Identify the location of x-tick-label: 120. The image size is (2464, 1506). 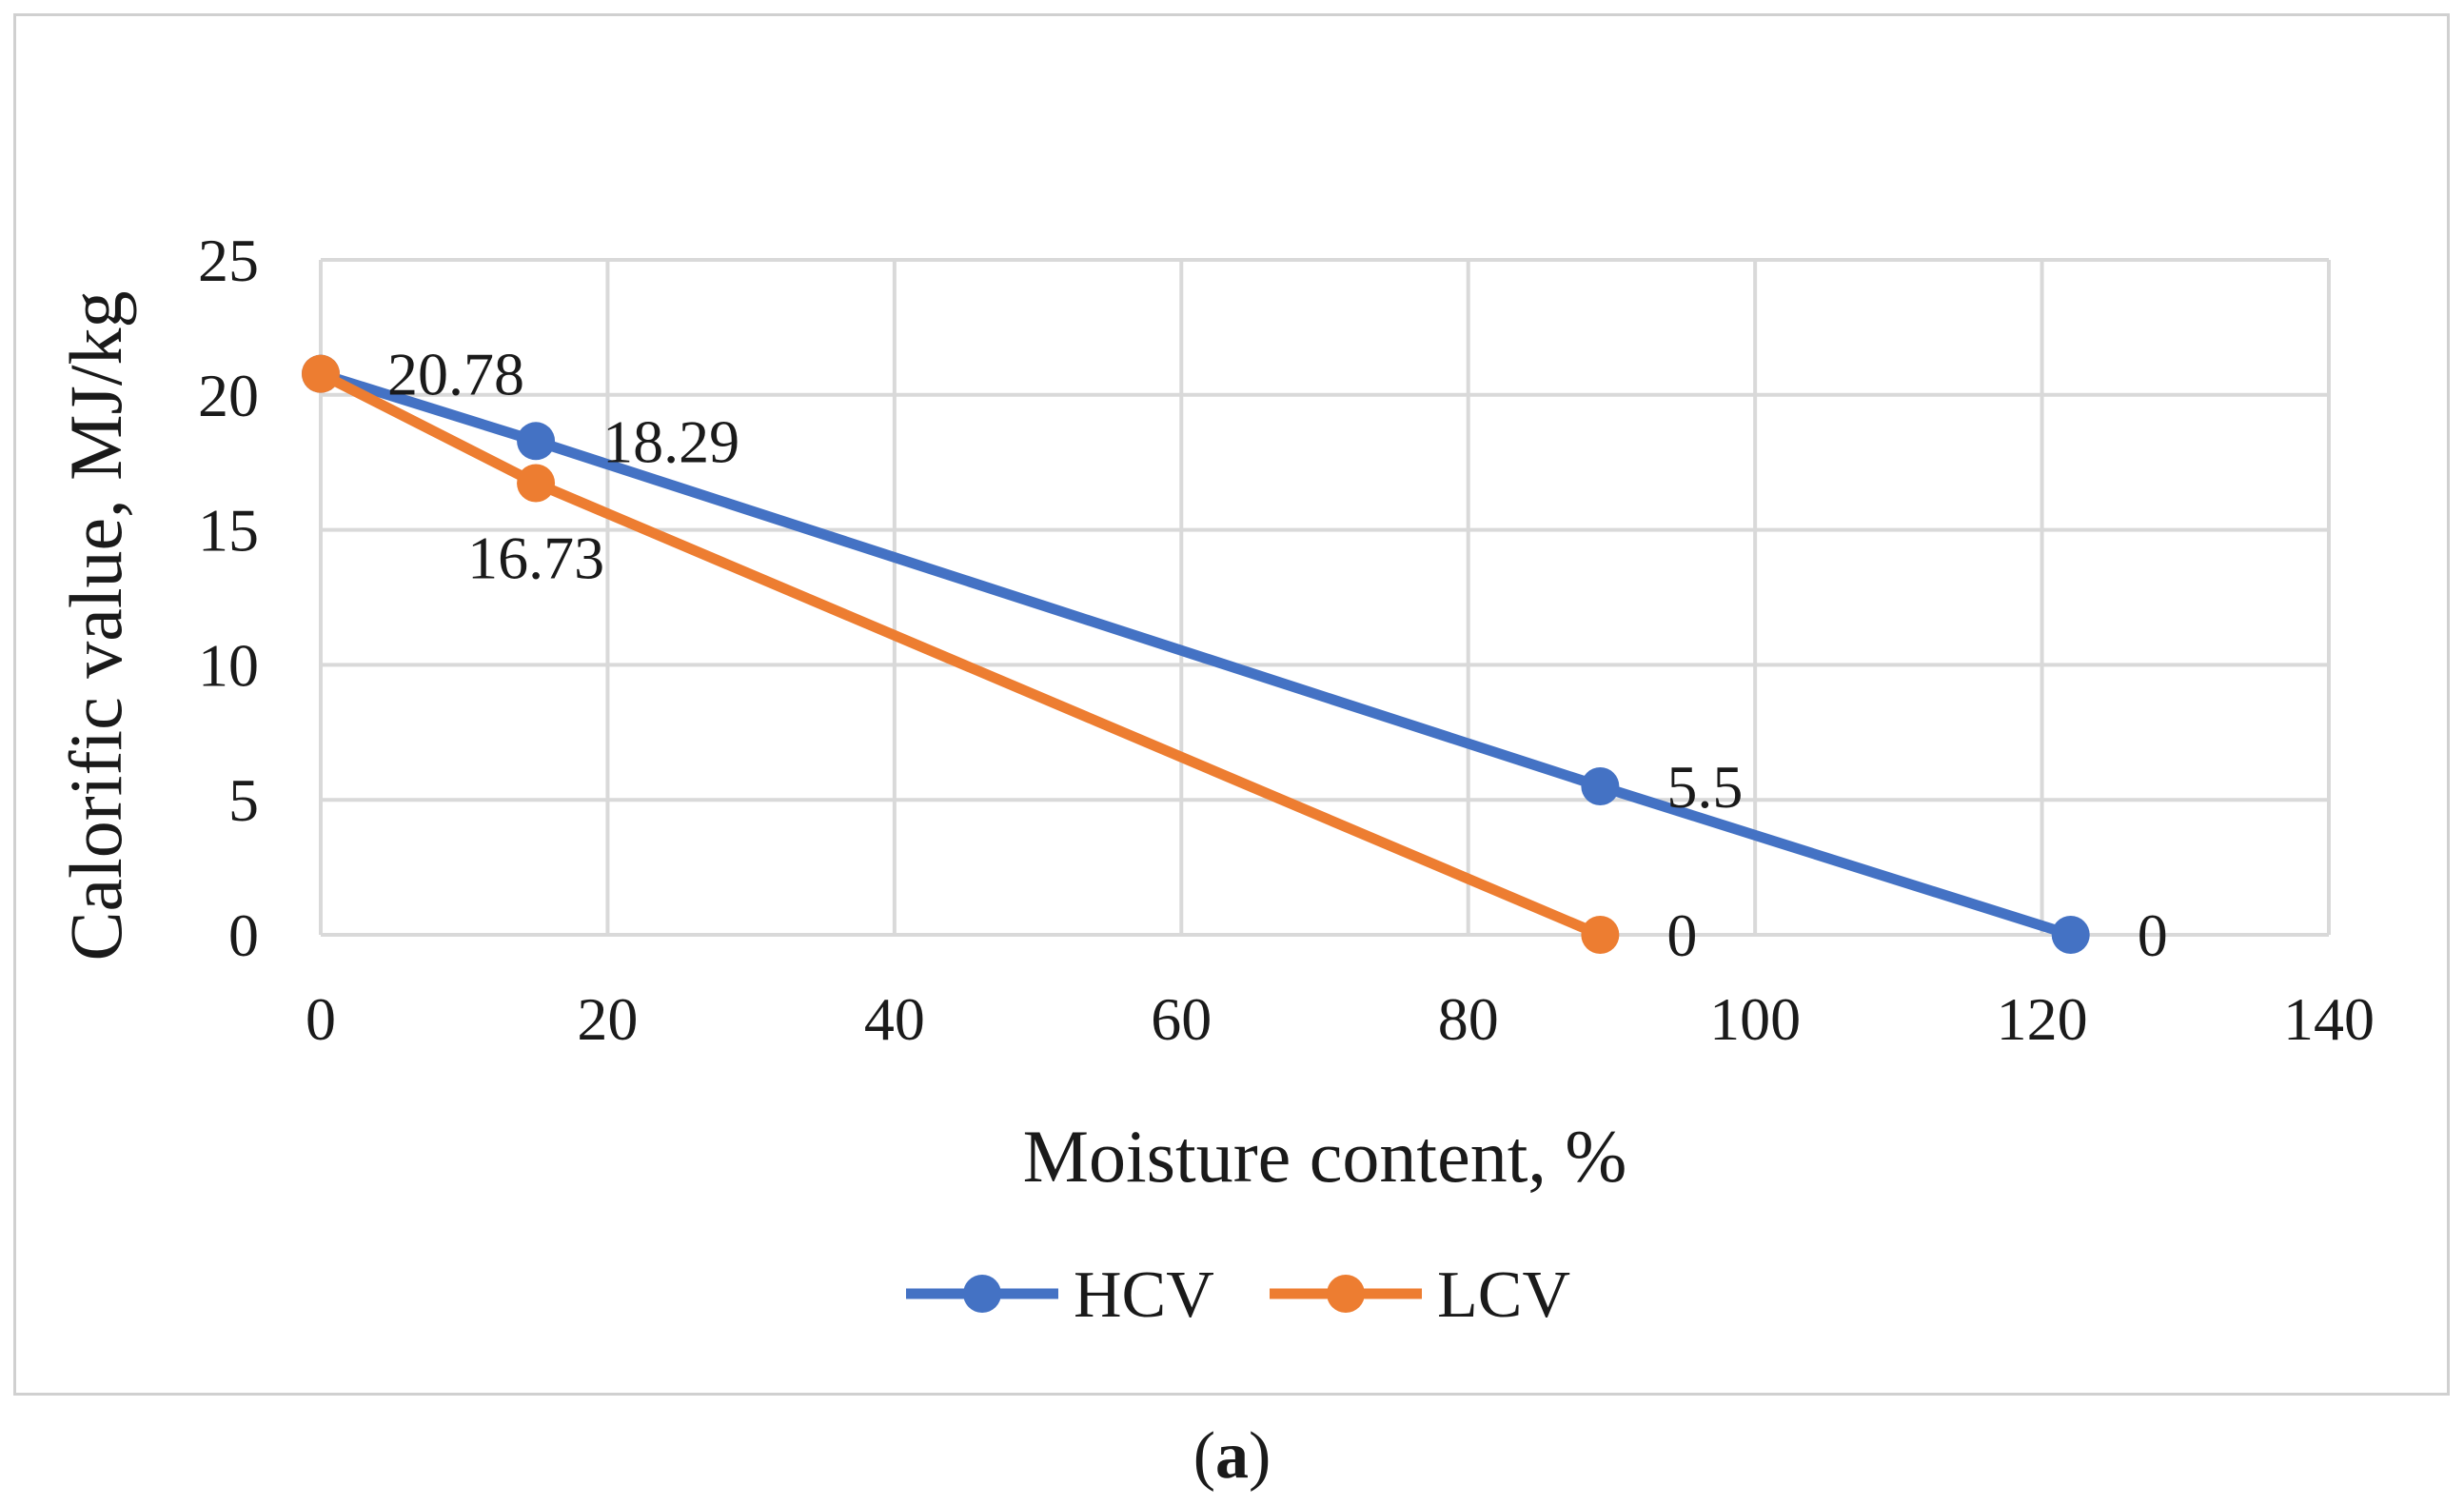
(2043, 1019).